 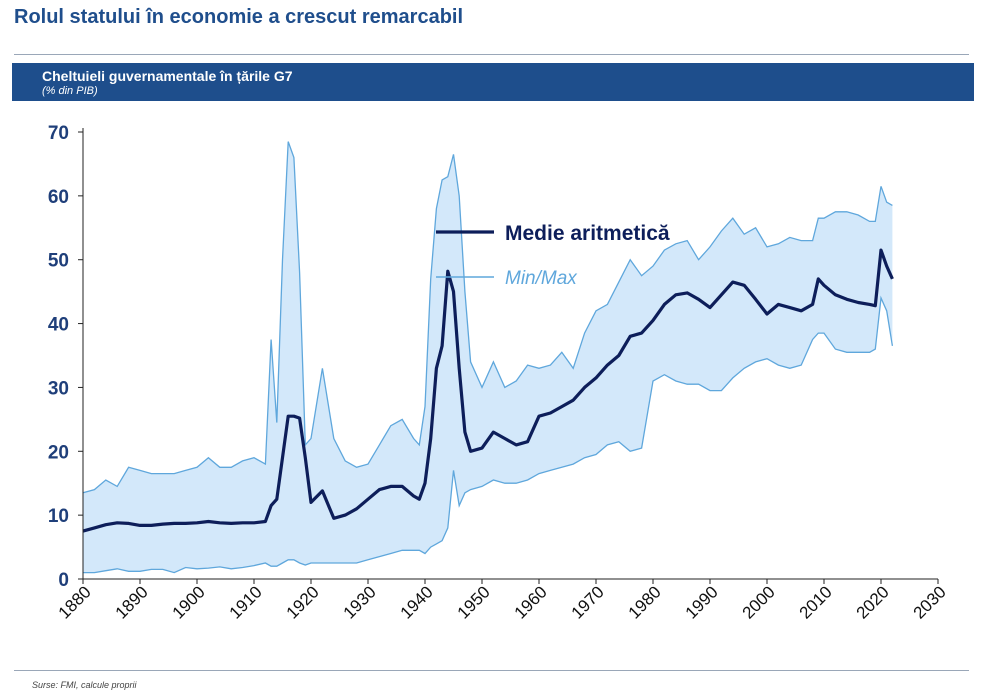 I want to click on x-tick-label: 1900, so click(x=189, y=602).